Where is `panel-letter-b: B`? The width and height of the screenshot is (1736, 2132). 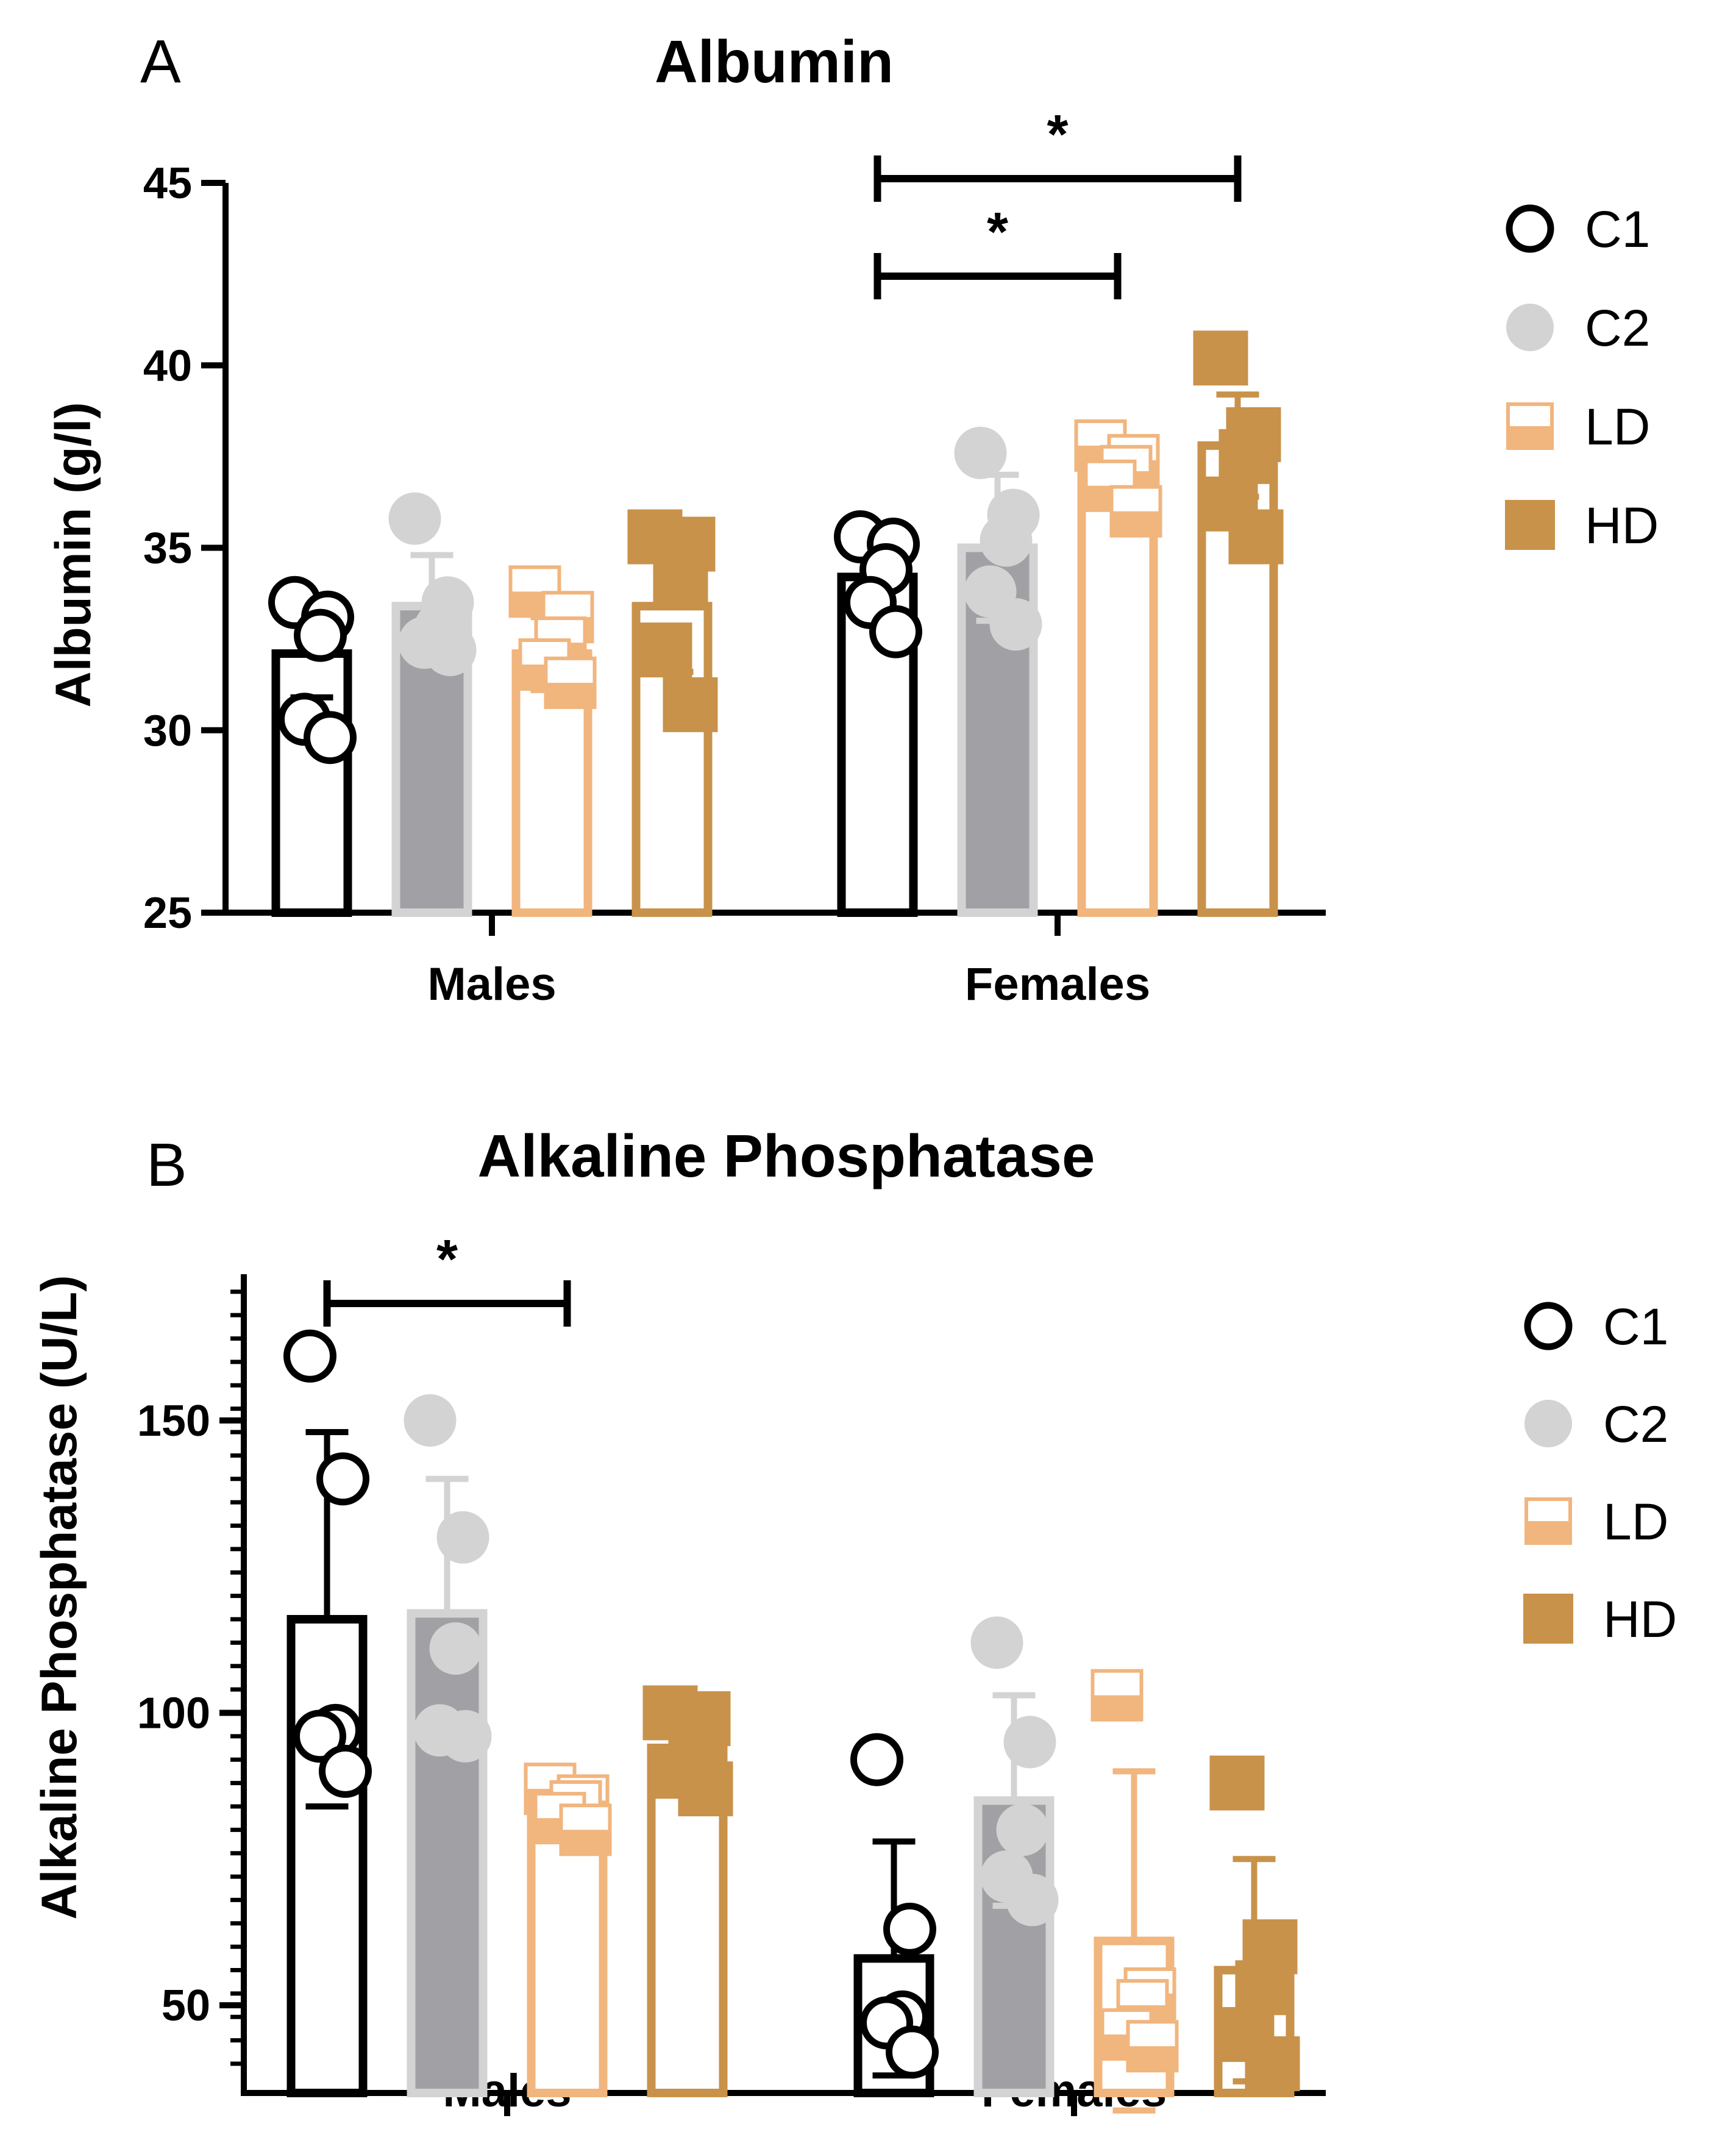 panel-letter-b: B is located at coordinates (166, 1165).